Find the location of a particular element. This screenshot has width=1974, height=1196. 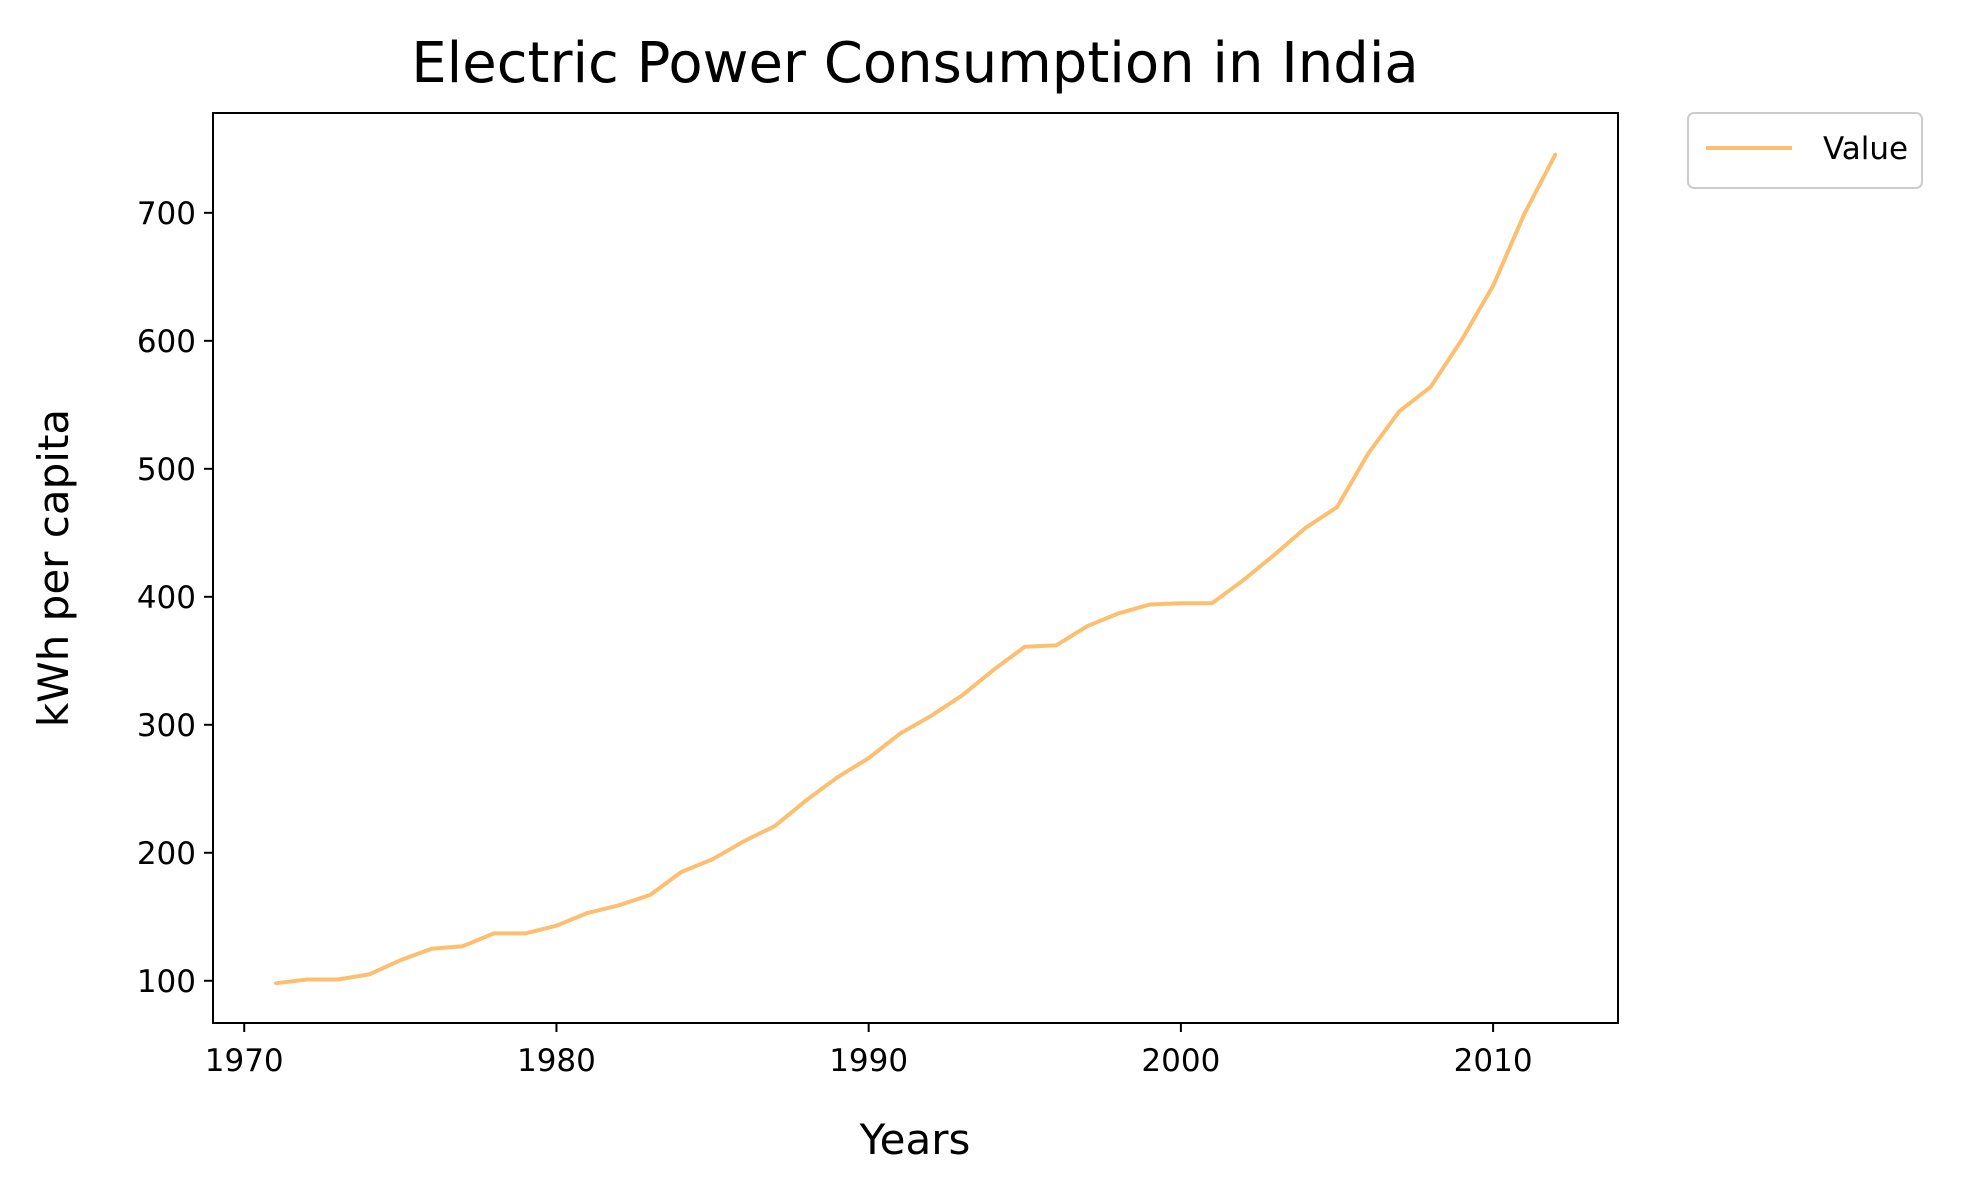

x-tick-label: 2010 is located at coordinates (1493, 1061).